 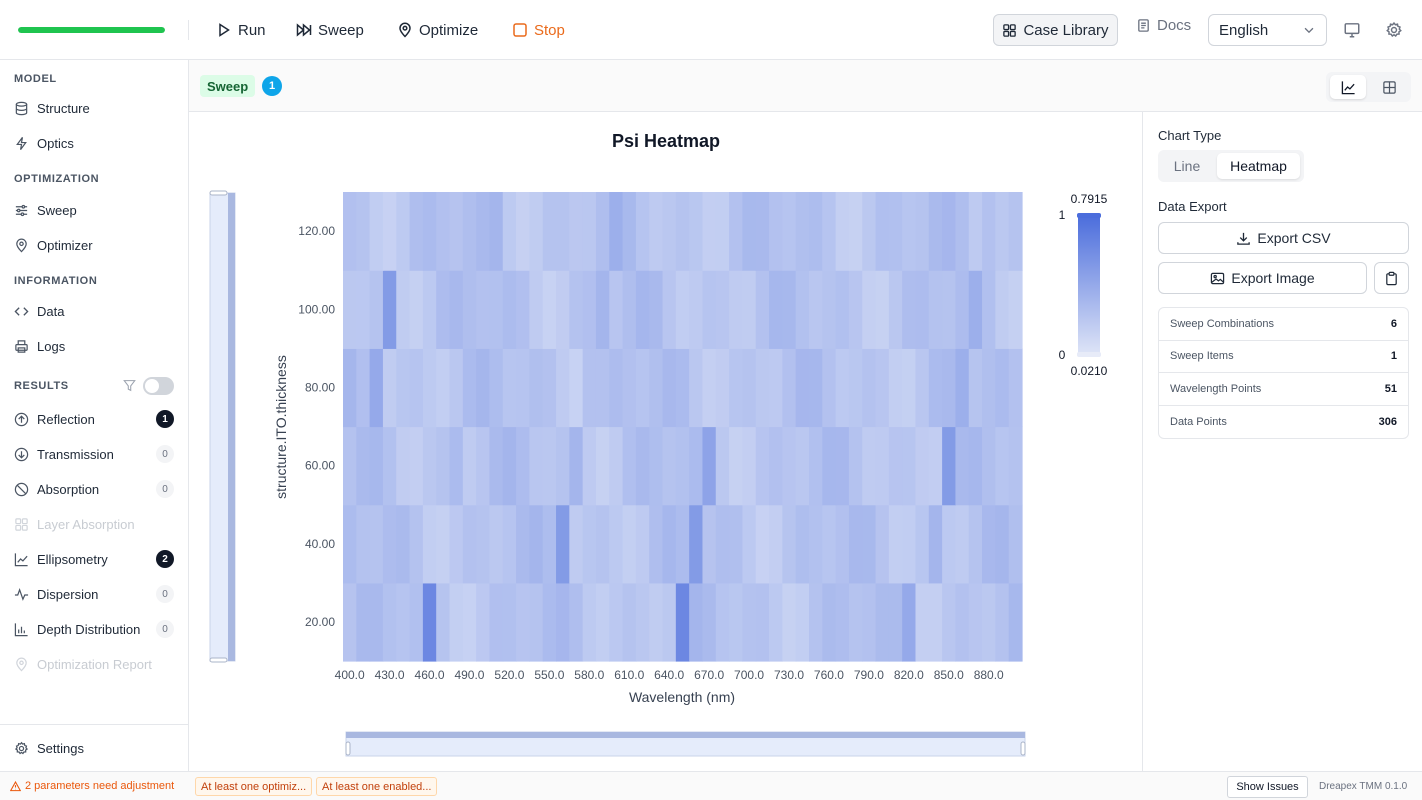 I want to click on zoom-handle-top, so click(x=218, y=193).